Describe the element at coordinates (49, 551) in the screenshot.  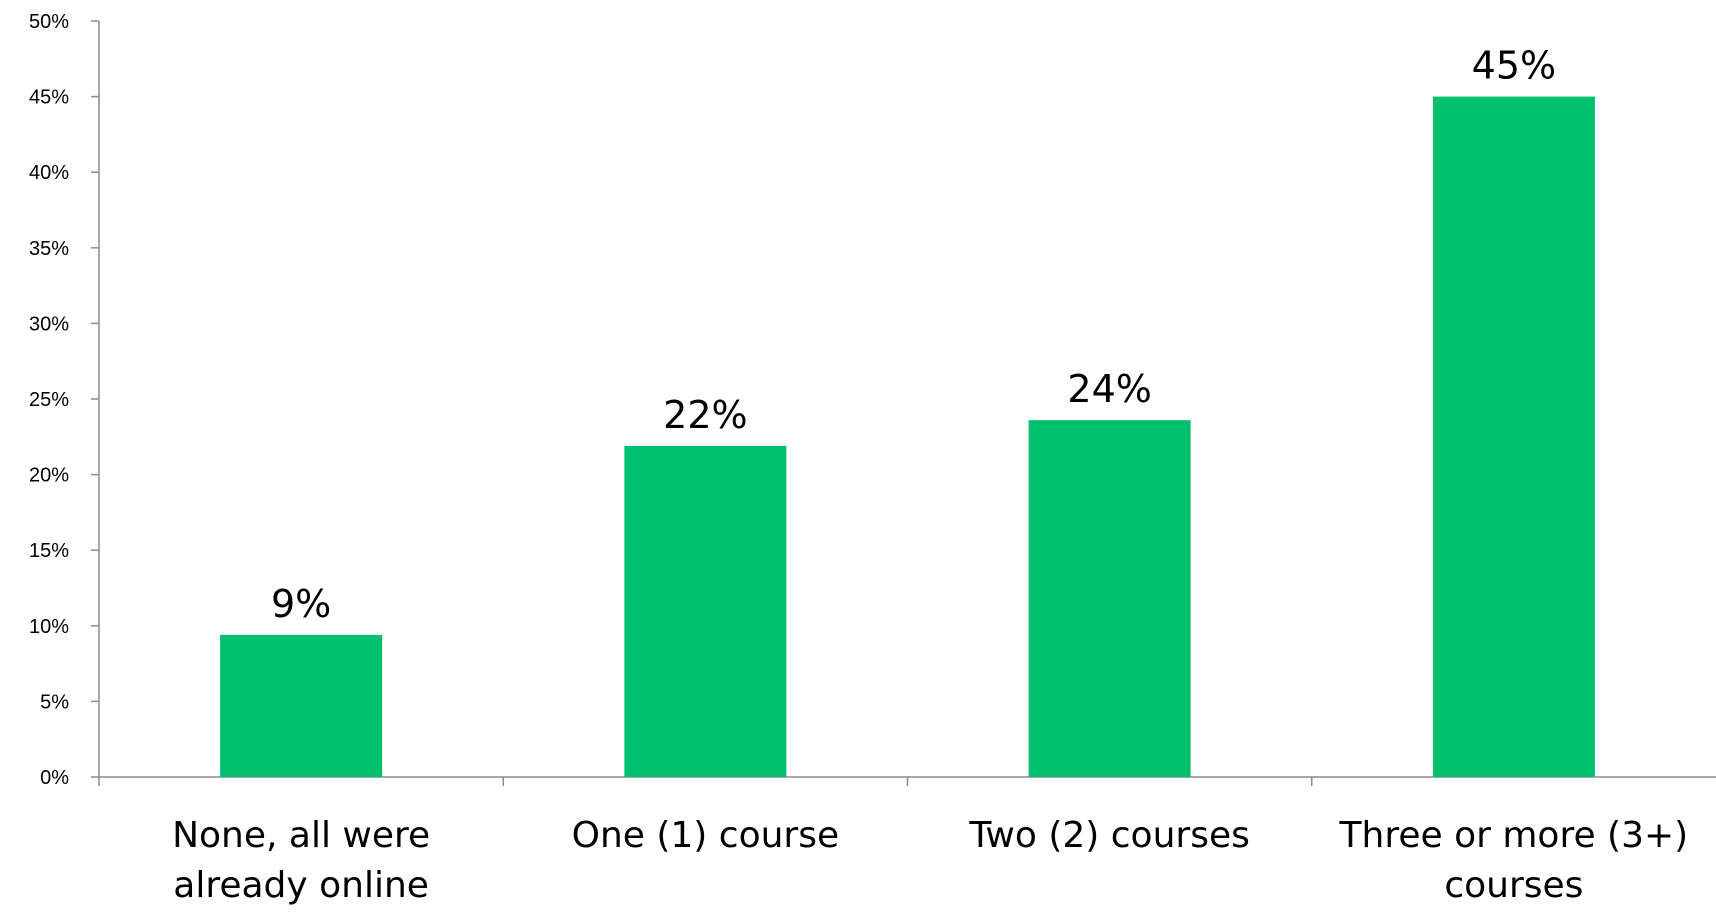
I see `y-tick-label: 15%` at that location.